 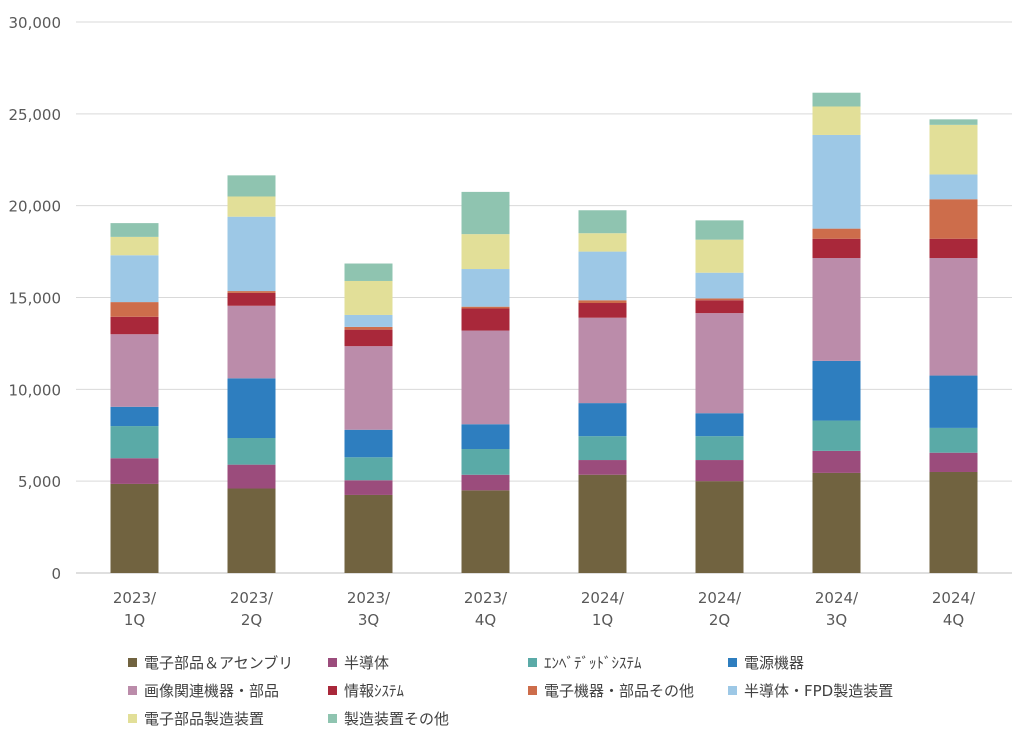 I want to click on legend-label: 画像関連機器・部品, so click(x=212, y=690).